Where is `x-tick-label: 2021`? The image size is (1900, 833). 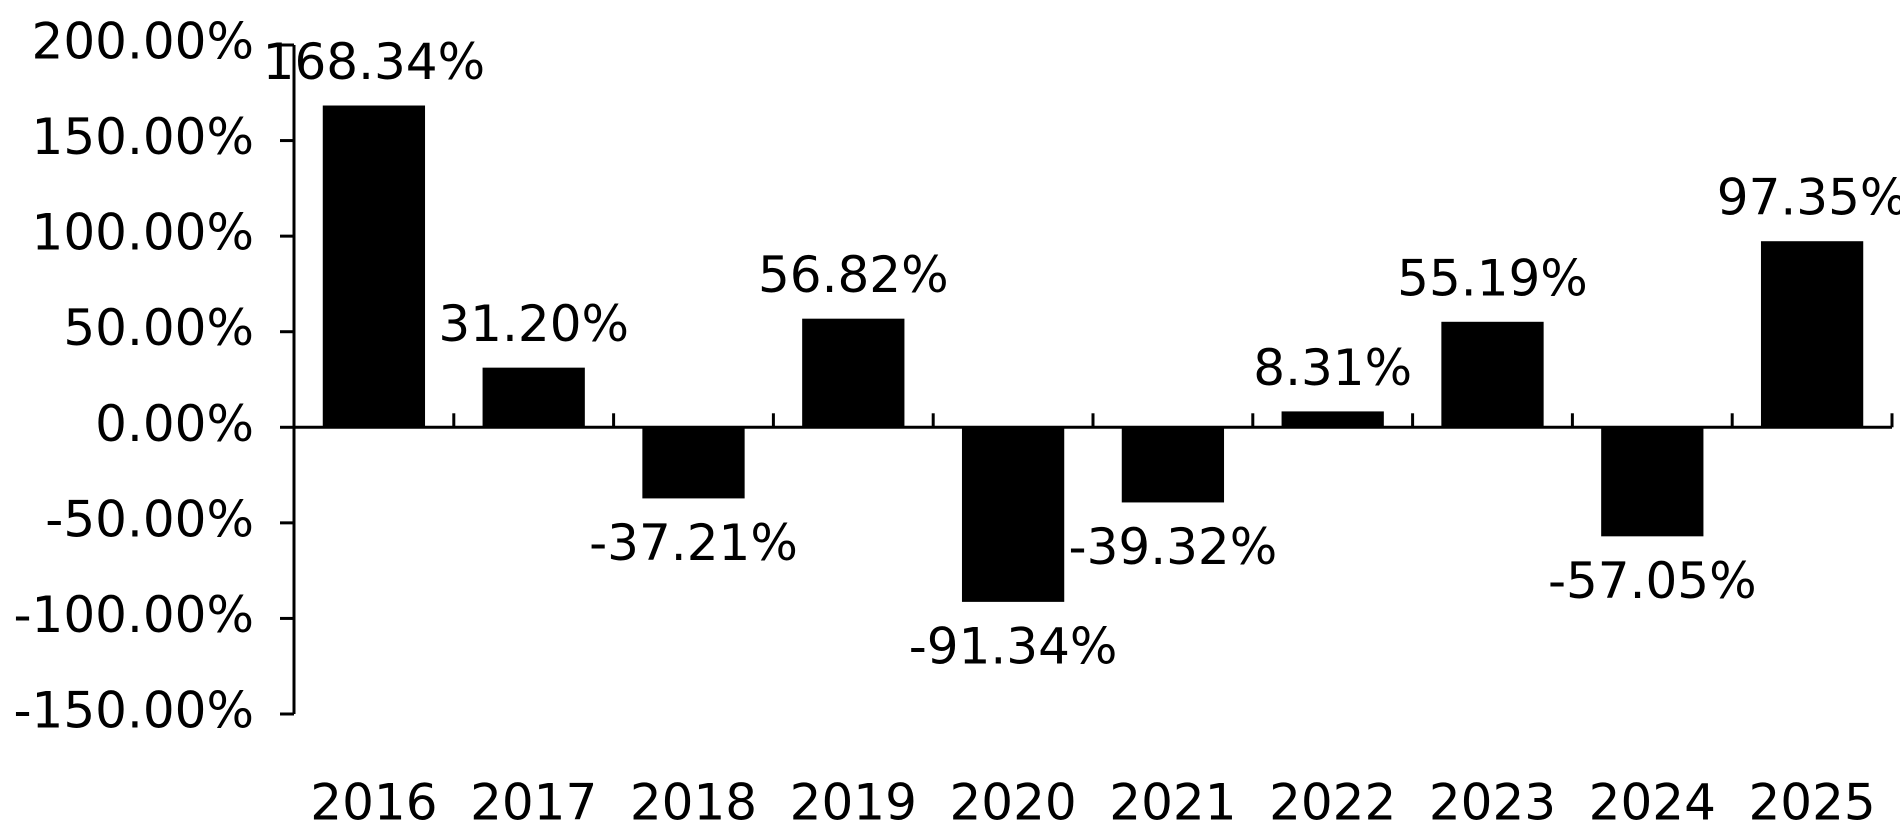 x-tick-label: 2021 is located at coordinates (1172, 803).